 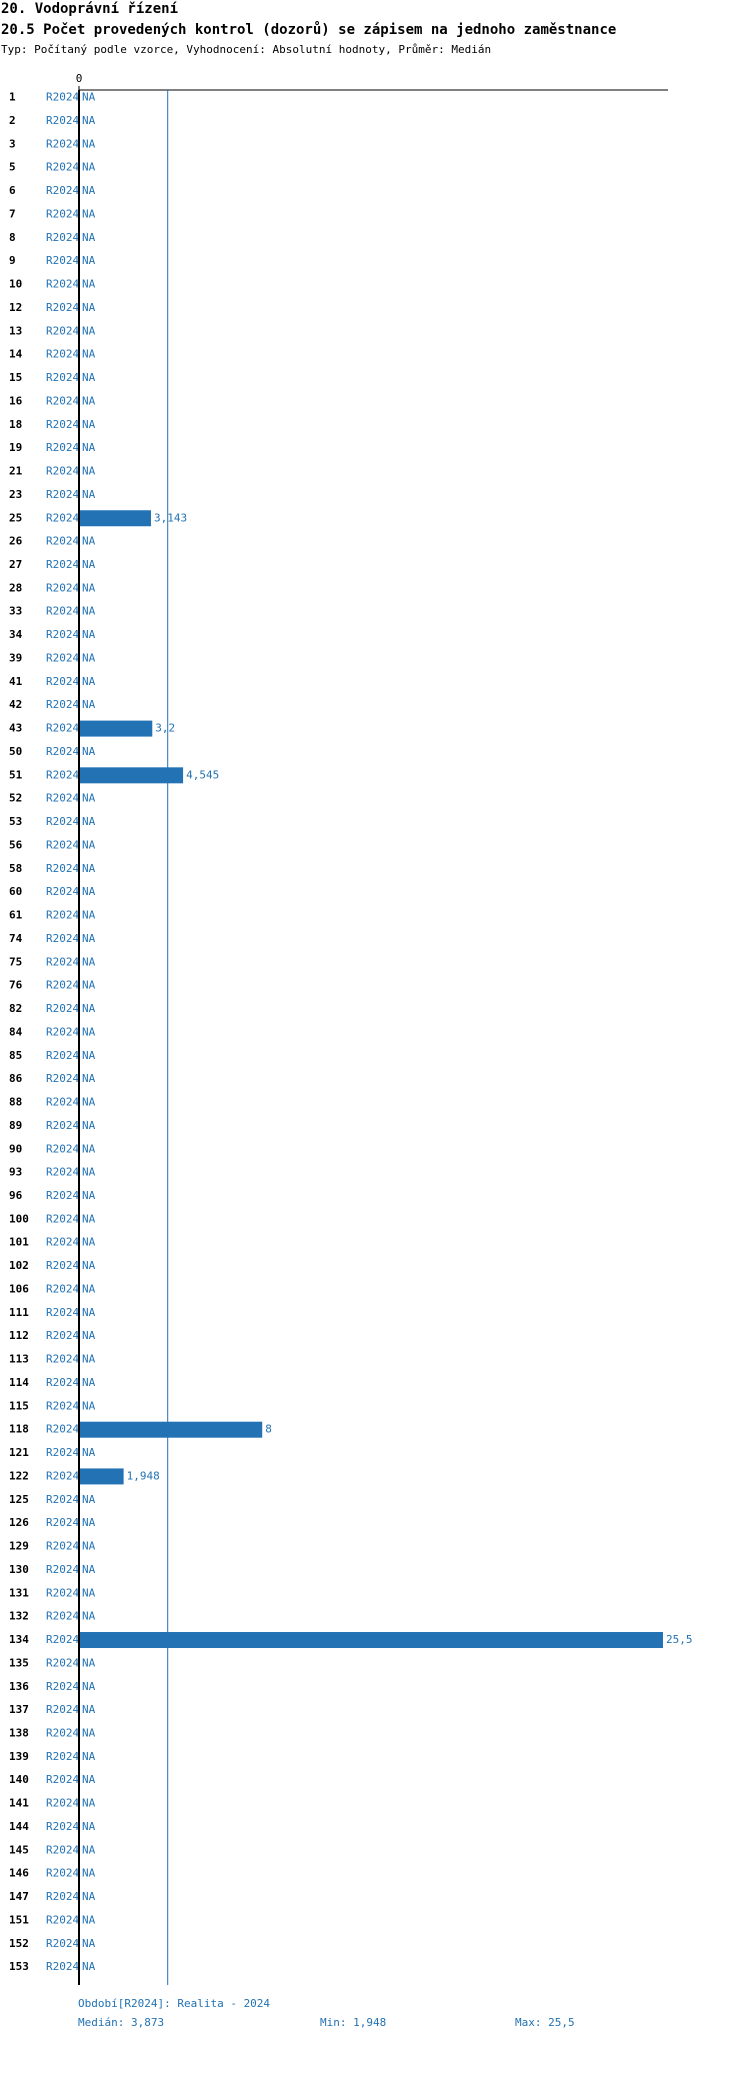 What do you see at coordinates (19, 1943) in the screenshot?
I see `row-label: 152` at bounding box center [19, 1943].